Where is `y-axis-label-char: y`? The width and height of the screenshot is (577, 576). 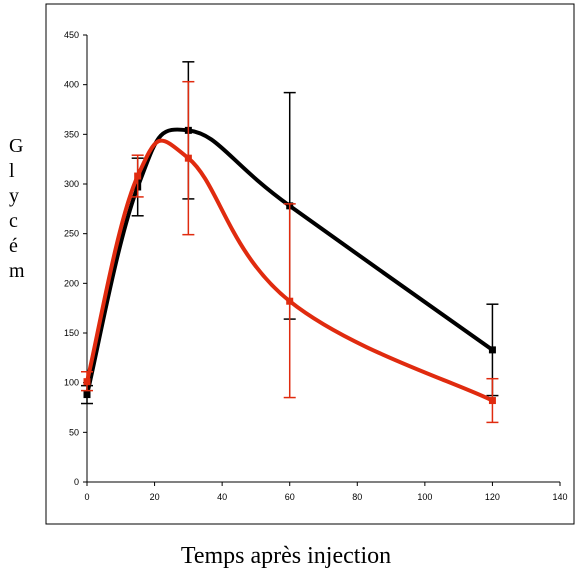
y-axis-label-char: y is located at coordinates (14, 196).